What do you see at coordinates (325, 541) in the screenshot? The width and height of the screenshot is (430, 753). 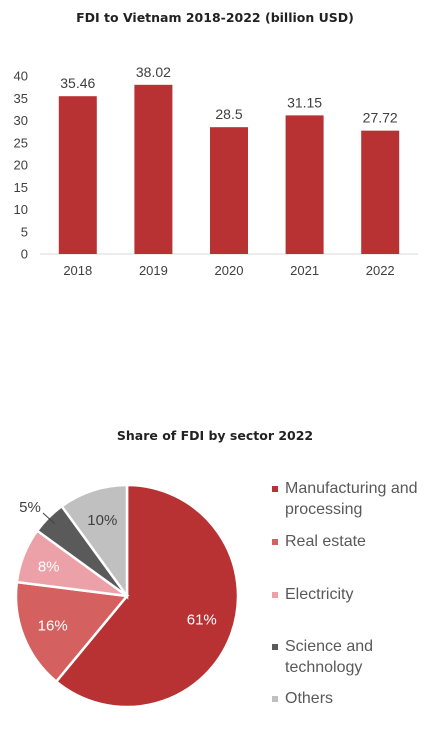 I see `legend-label: Real estate` at bounding box center [325, 541].